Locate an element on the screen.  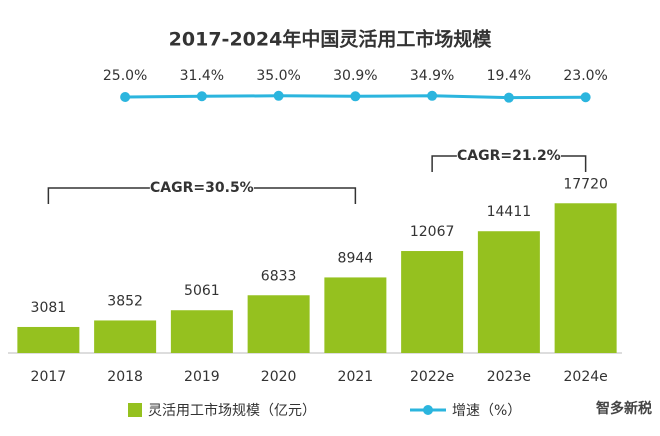
x-tick-label: 2023e is located at coordinates (509, 377).